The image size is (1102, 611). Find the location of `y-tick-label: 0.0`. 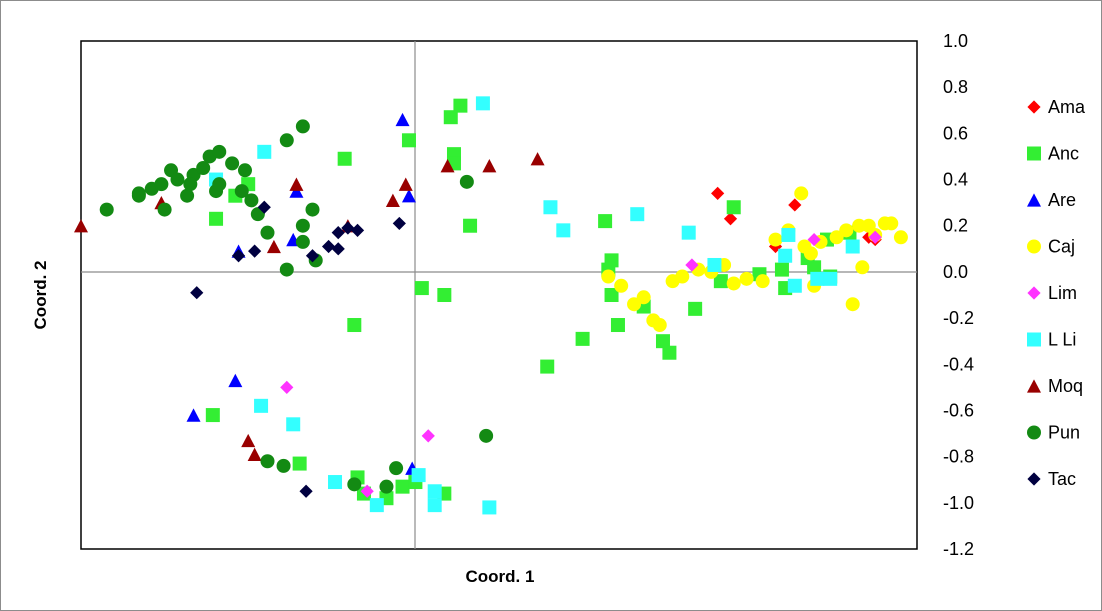

y-tick-label: 0.0 is located at coordinates (955, 272).